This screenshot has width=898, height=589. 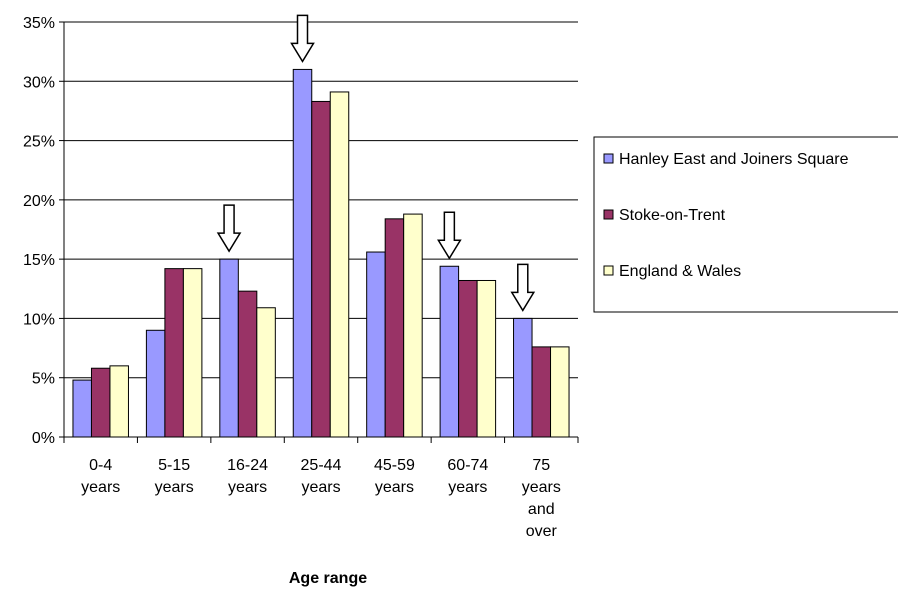 What do you see at coordinates (328, 578) in the screenshot?
I see `x-axis-title: Age range` at bounding box center [328, 578].